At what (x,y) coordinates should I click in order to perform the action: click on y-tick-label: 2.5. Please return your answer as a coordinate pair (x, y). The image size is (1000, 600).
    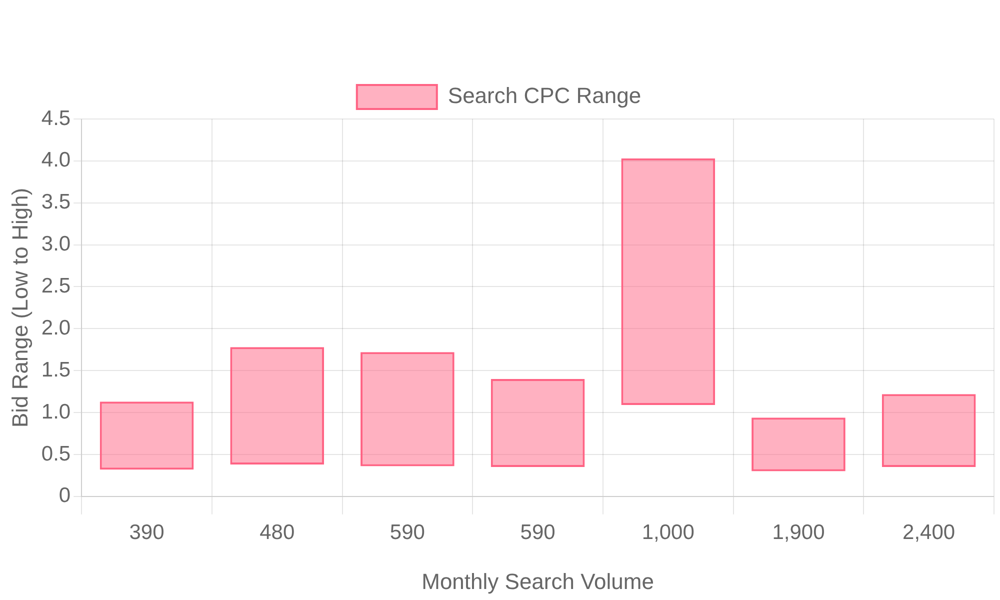
    Looking at the image, I should click on (56, 286).